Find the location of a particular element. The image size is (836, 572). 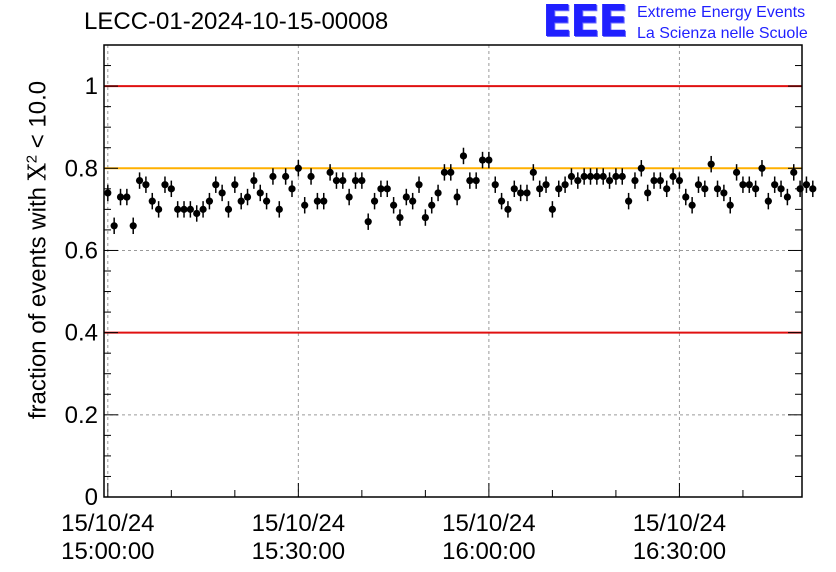

logo-line-1: Extreme Energy Events is located at coordinates (721, 12).